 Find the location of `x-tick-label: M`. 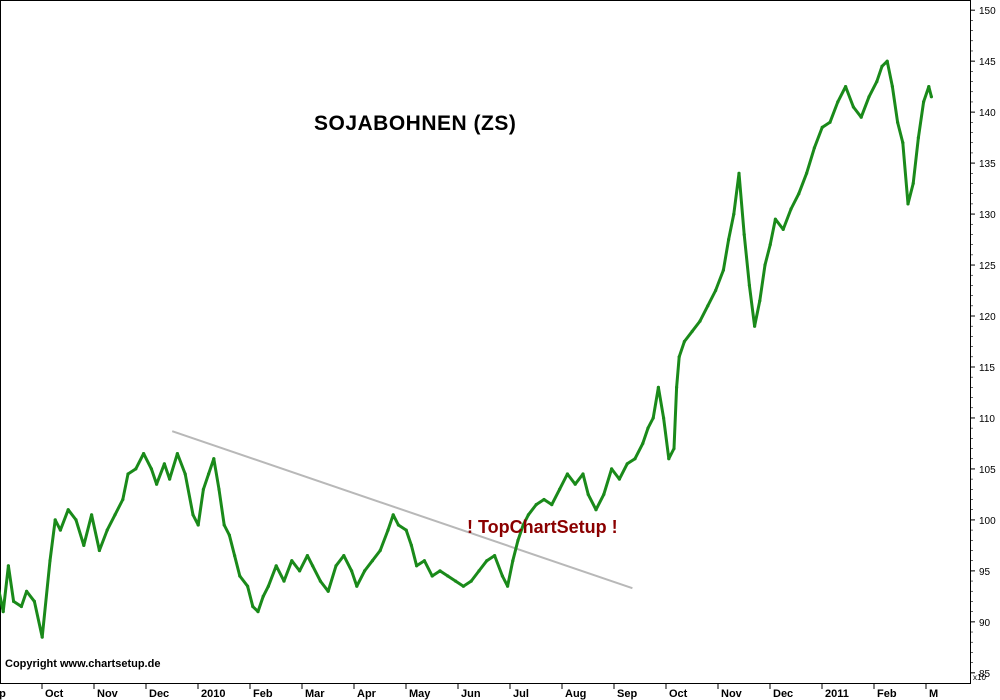

x-tick-label: M is located at coordinates (933, 694).